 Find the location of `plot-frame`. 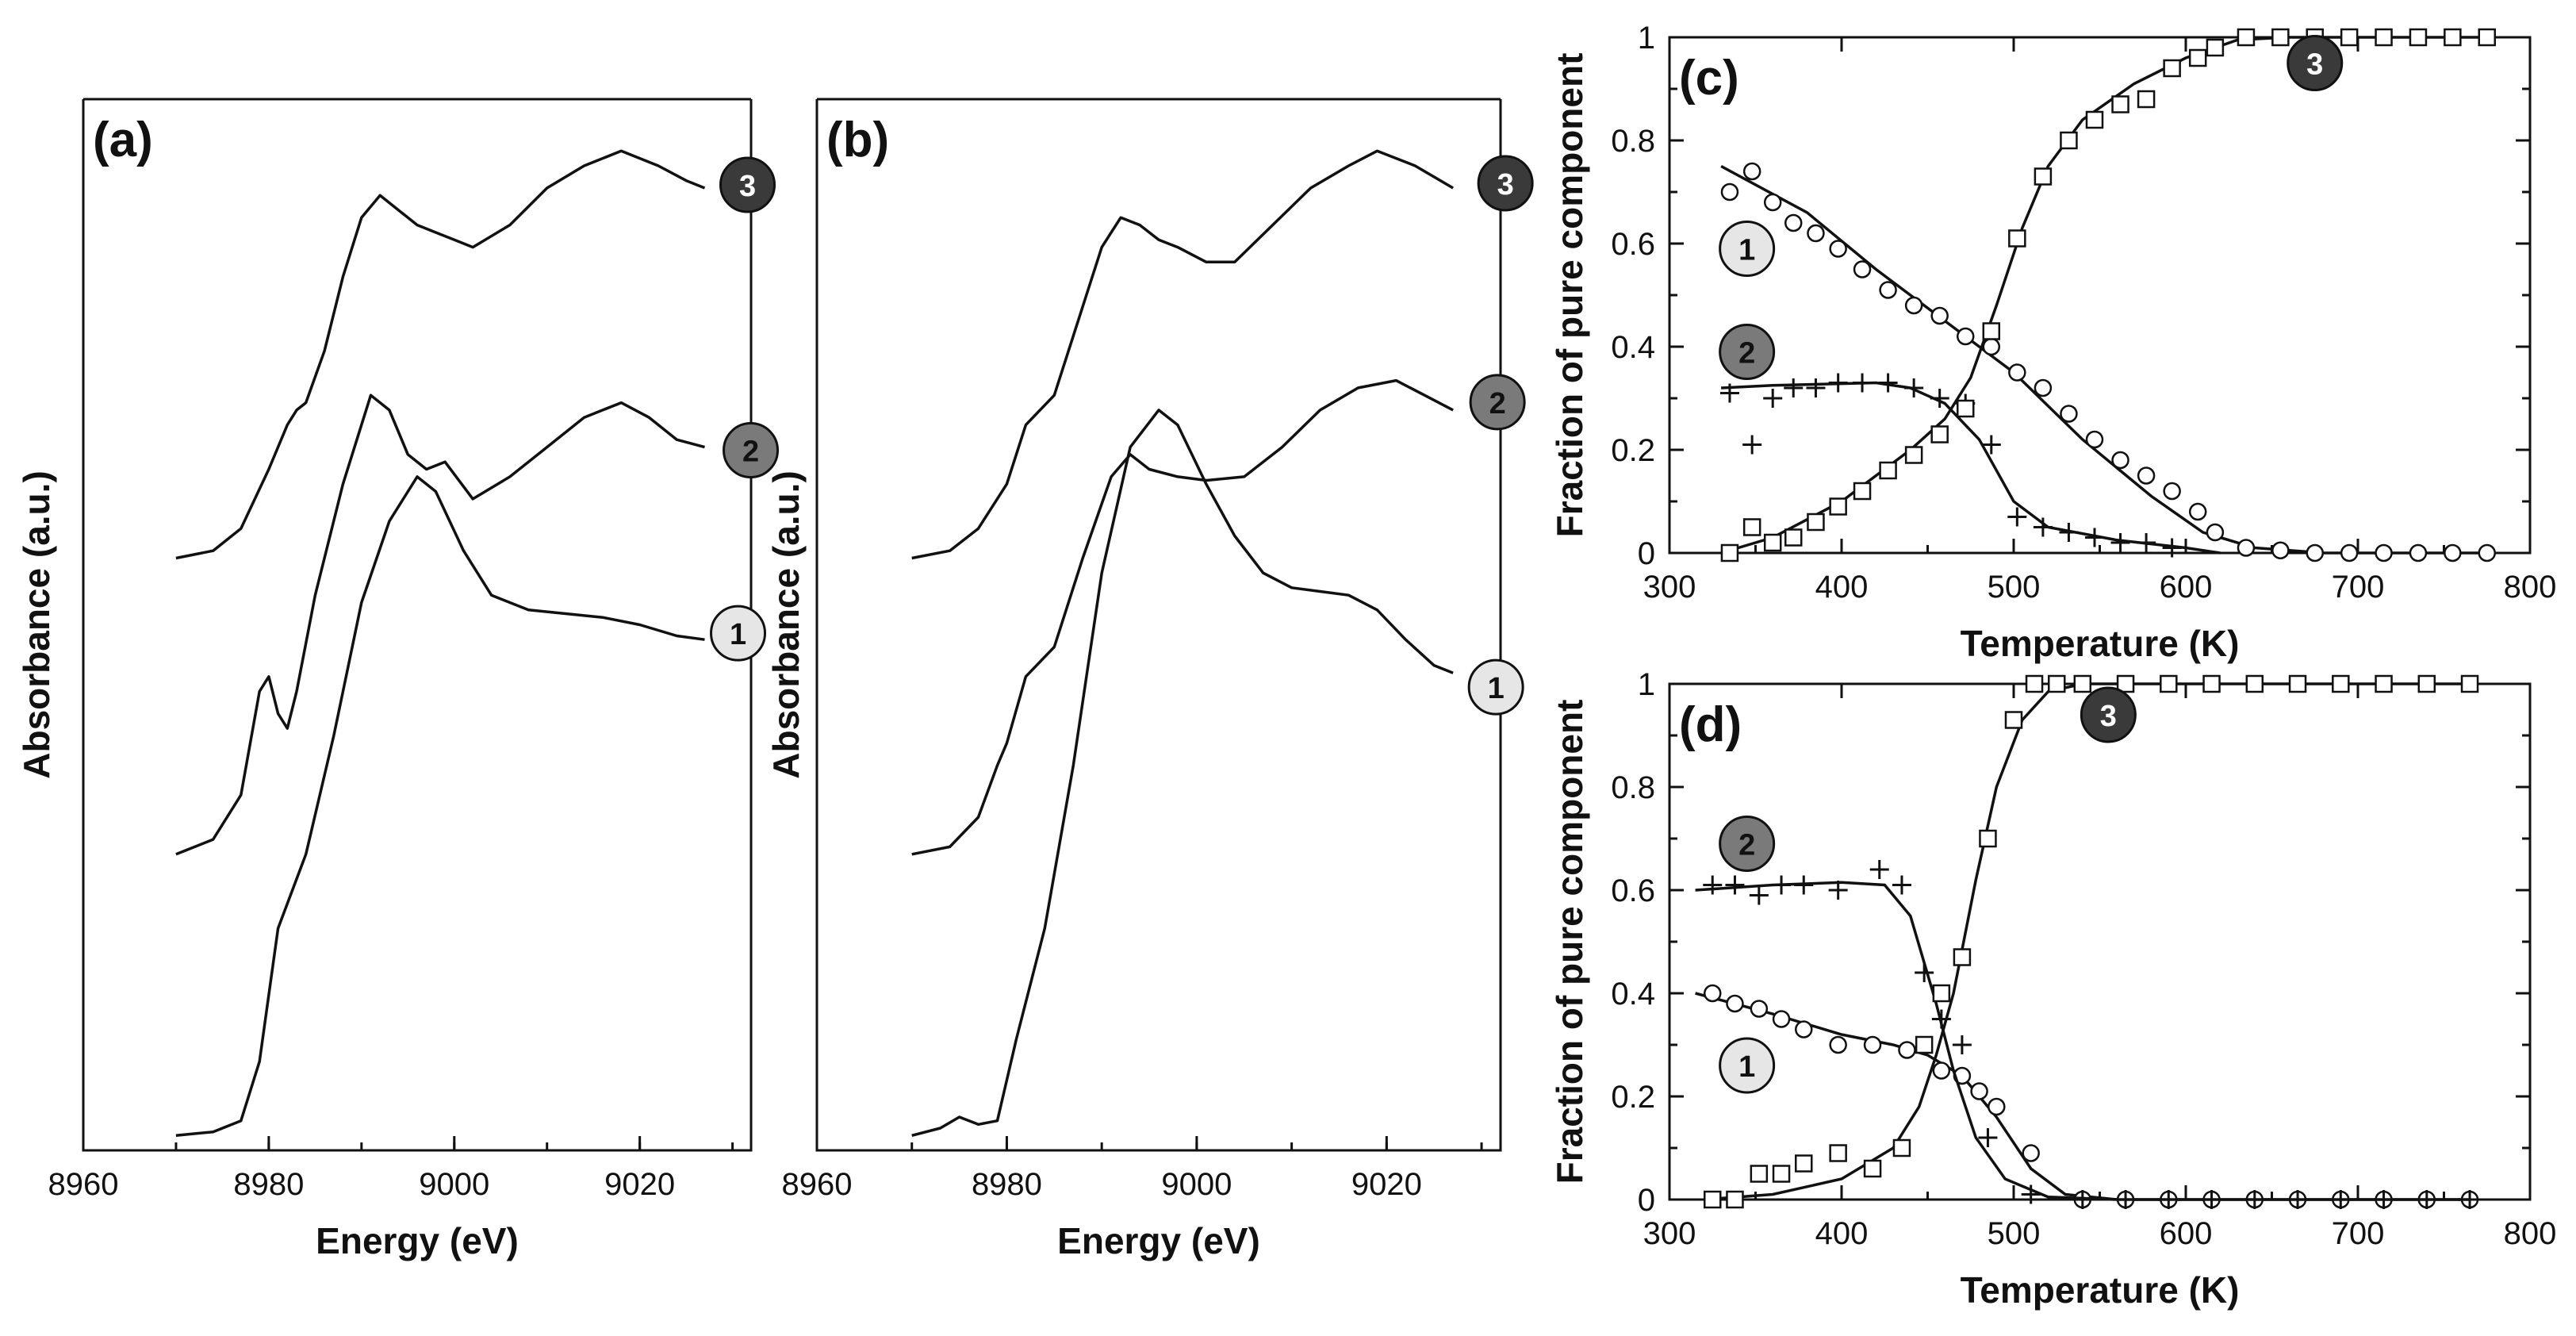

plot-frame is located at coordinates (2100, 941).